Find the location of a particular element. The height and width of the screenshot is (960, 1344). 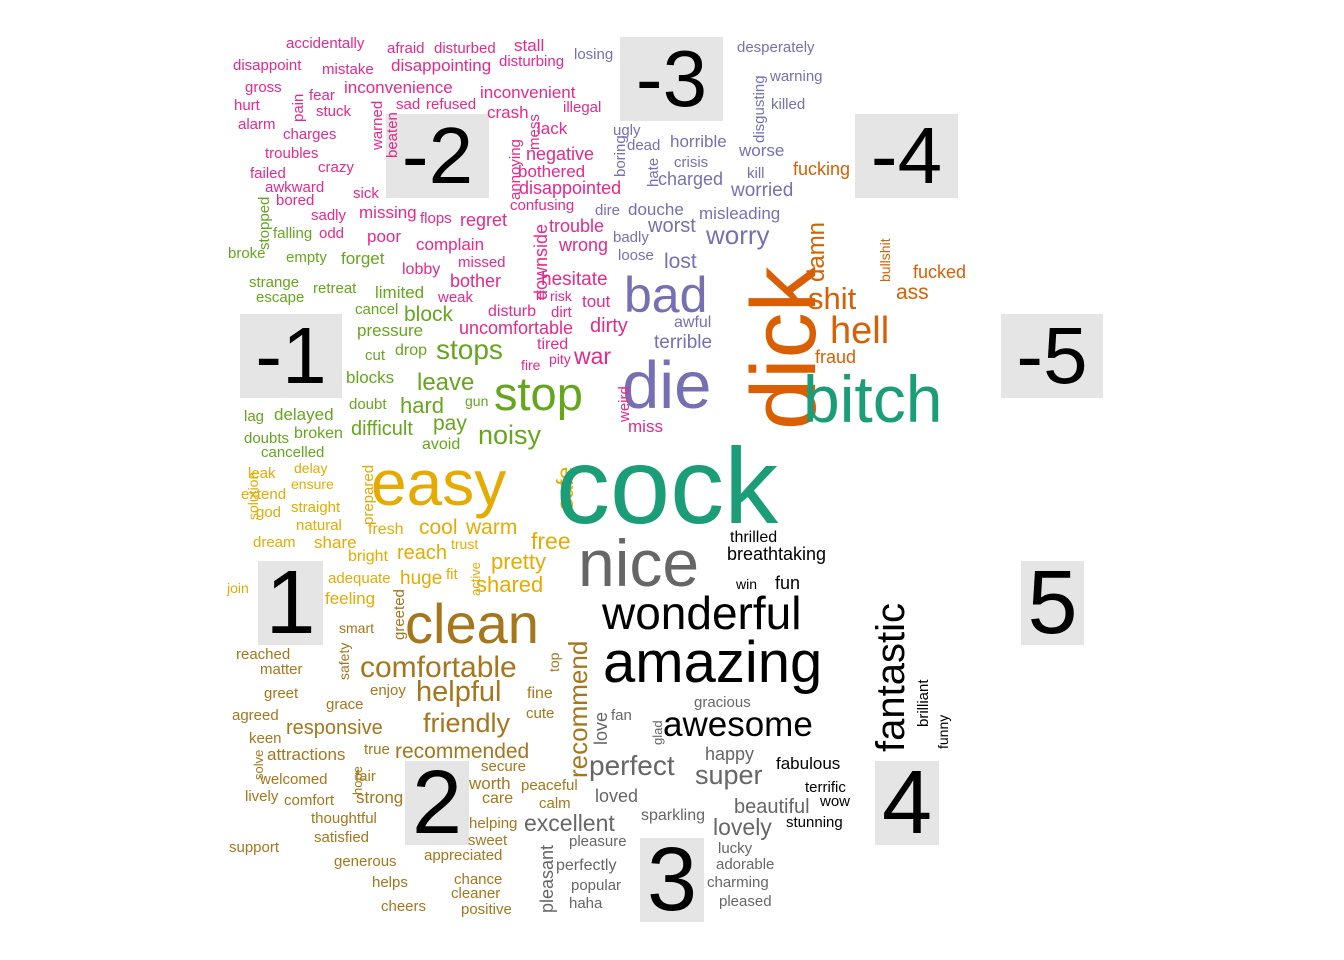

cloud-word-loved: loved is located at coordinates (617, 796).